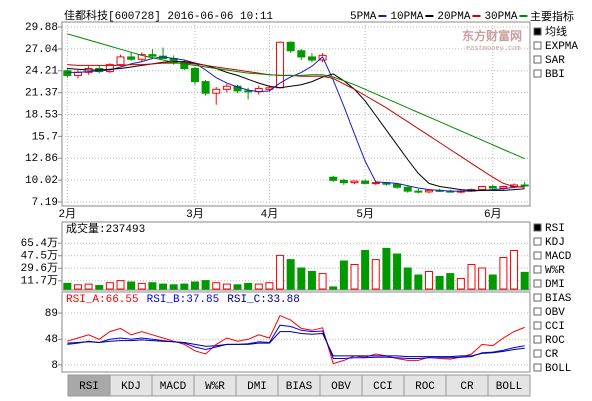 Image resolution: width=592 pixels, height=401 pixels. Describe the element at coordinates (299, 387) in the screenshot. I see `tab-label: BIAS` at that location.